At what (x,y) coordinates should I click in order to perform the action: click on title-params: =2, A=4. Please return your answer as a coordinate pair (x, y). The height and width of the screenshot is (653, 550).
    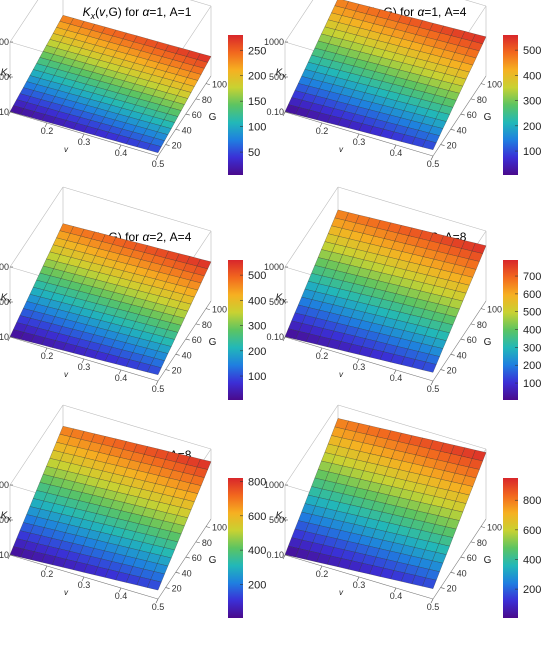
    Looking at the image, I should click on (170, 237).